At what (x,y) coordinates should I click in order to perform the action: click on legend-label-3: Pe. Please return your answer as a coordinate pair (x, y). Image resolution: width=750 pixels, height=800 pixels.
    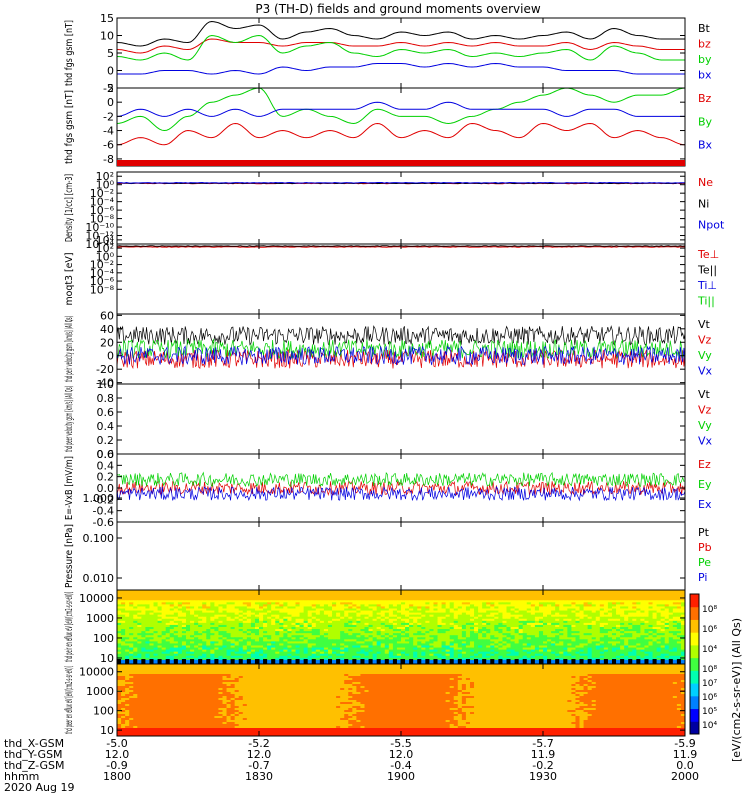
    Looking at the image, I should click on (704, 562).